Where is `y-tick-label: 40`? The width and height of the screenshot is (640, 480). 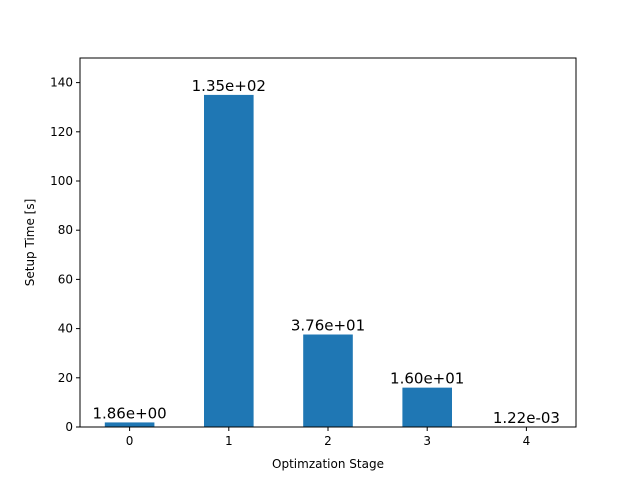
y-tick-label: 40 is located at coordinates (65, 329).